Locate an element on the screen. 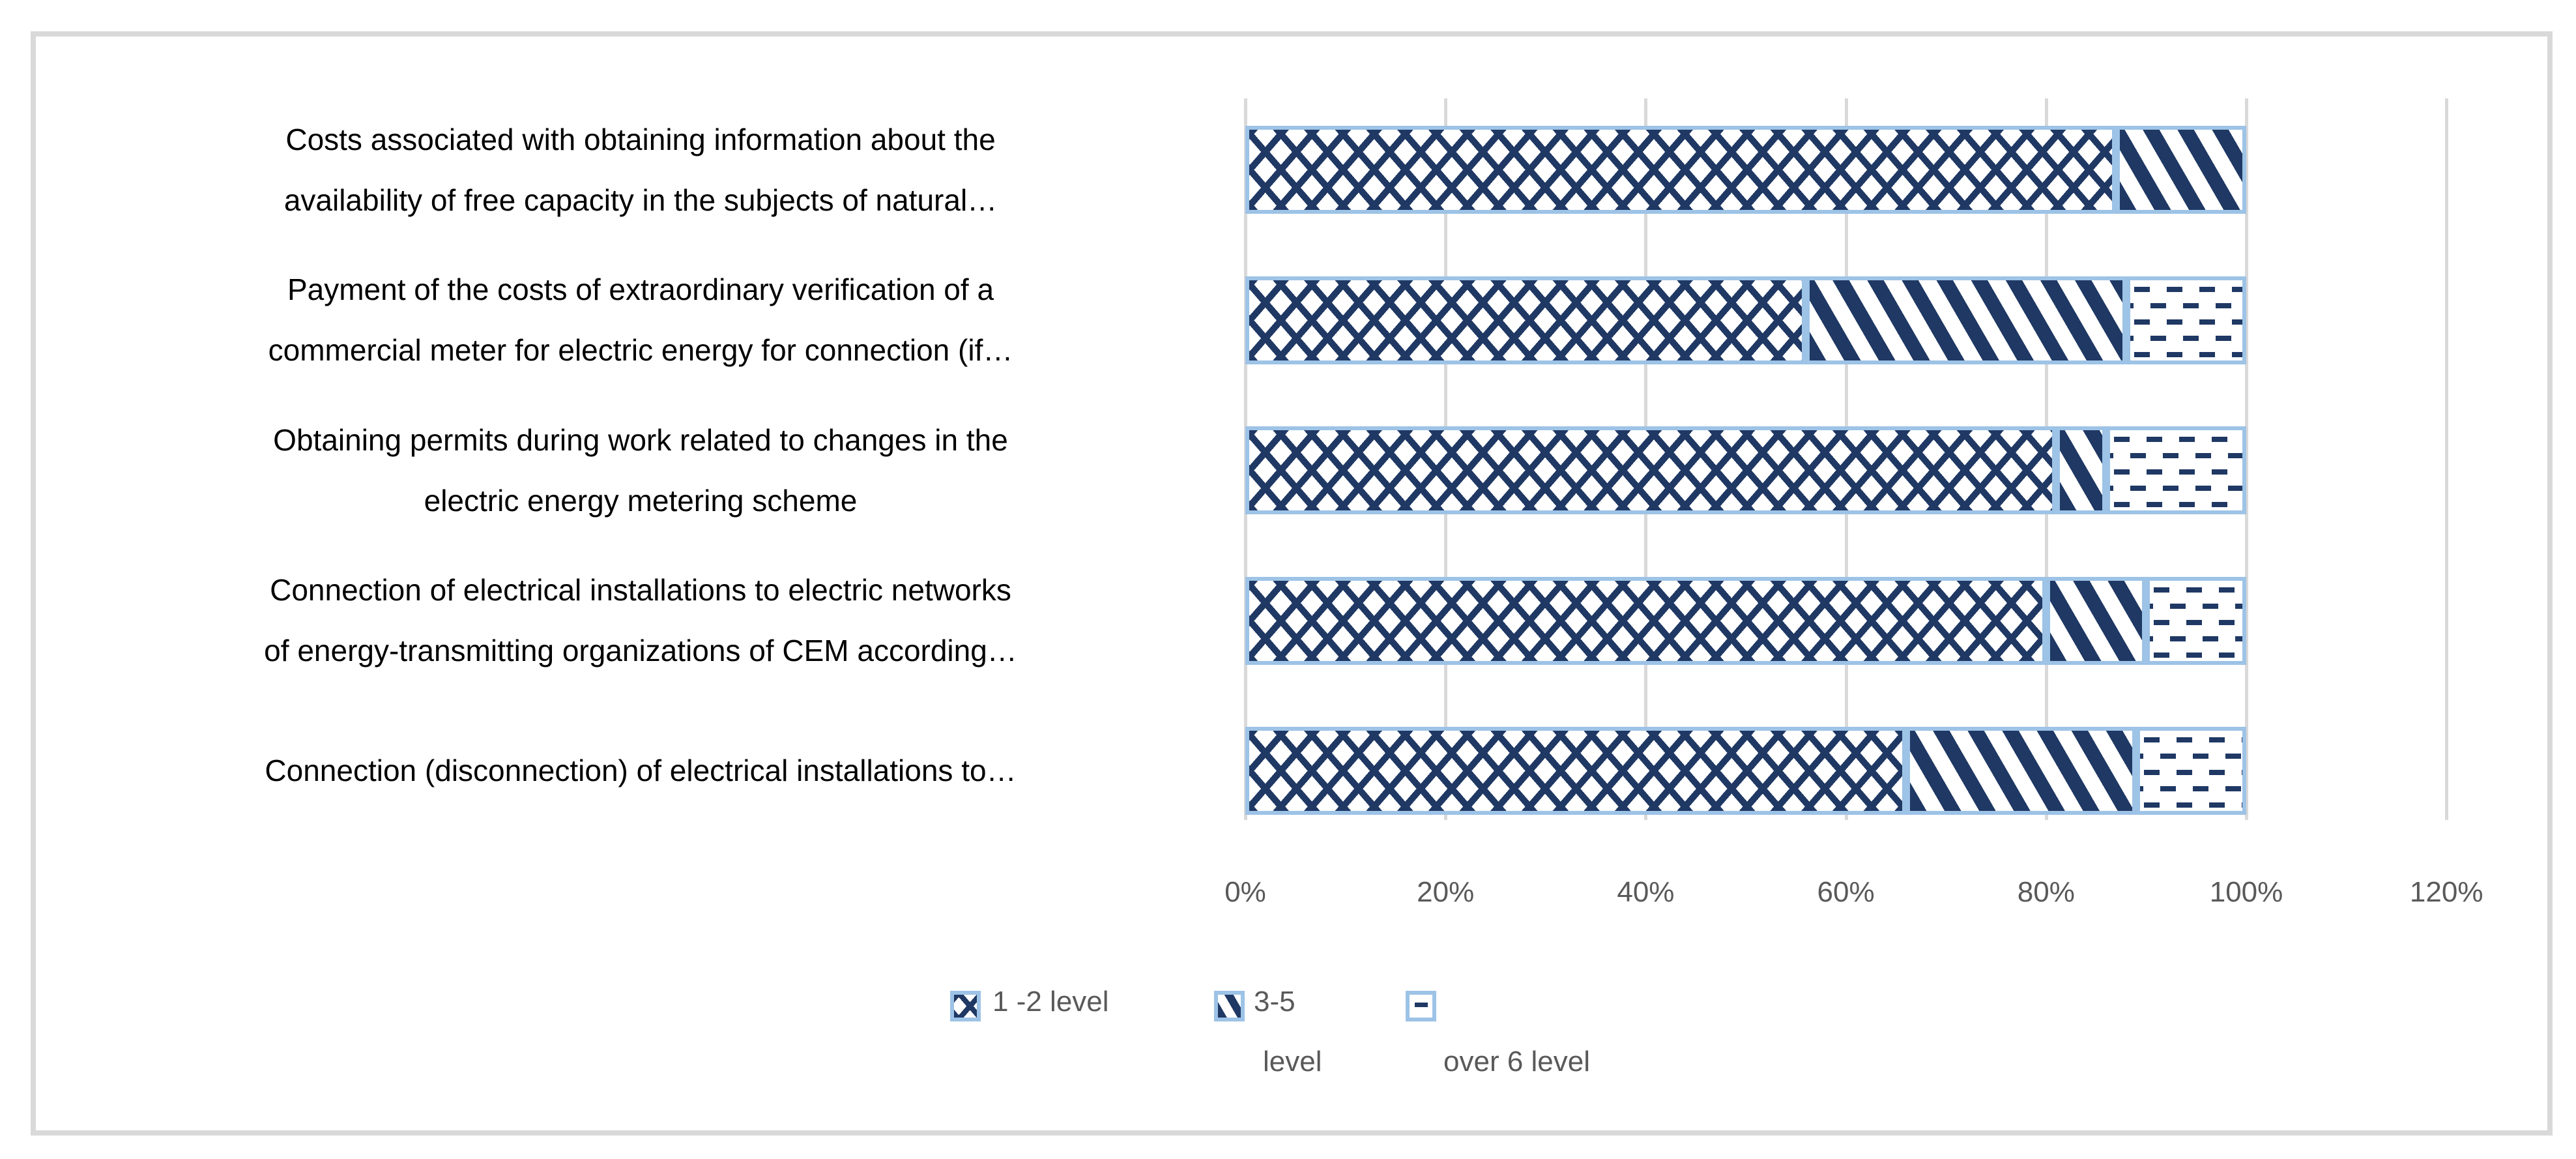 This screenshot has height=1159, width=2576. x-tick-label: 60% is located at coordinates (1846, 892).